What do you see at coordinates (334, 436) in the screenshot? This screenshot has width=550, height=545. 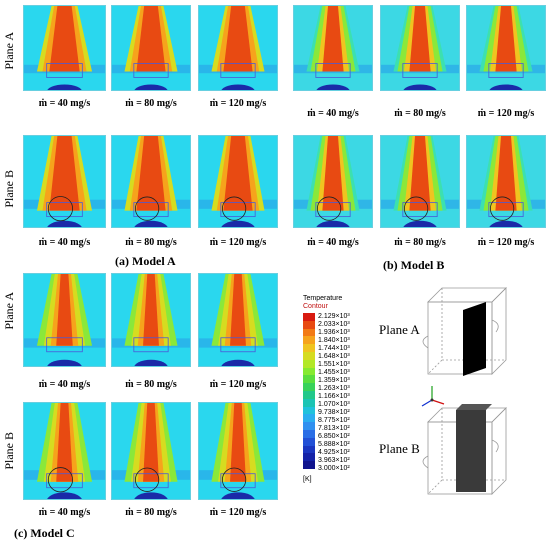 I see `legend-tick-label: 6.850×10²` at bounding box center [334, 436].